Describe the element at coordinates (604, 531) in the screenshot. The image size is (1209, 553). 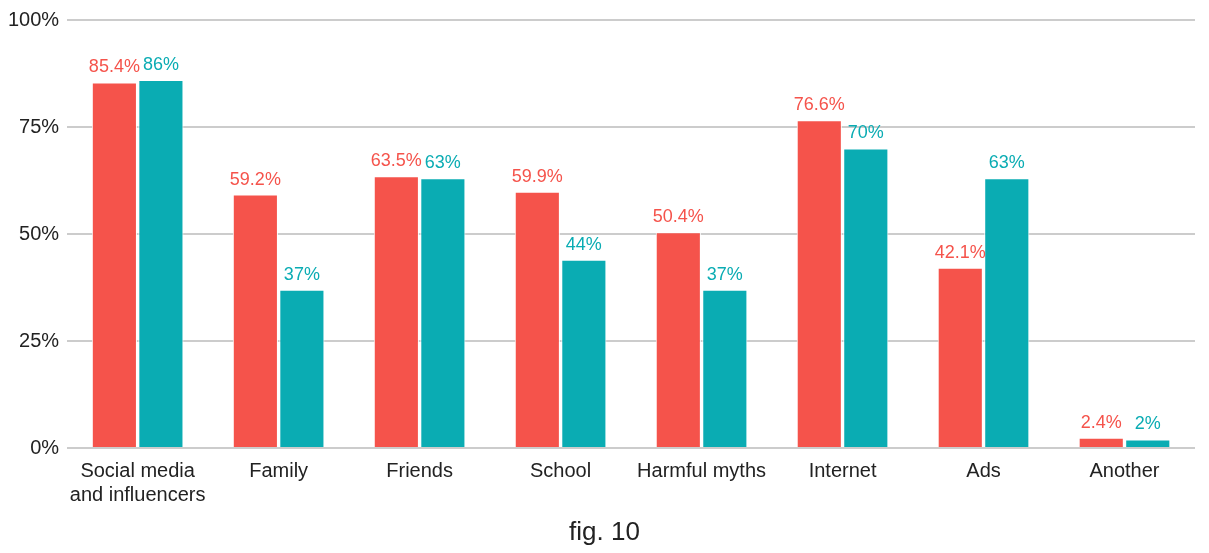
I see `caption: fig. 10` at that location.